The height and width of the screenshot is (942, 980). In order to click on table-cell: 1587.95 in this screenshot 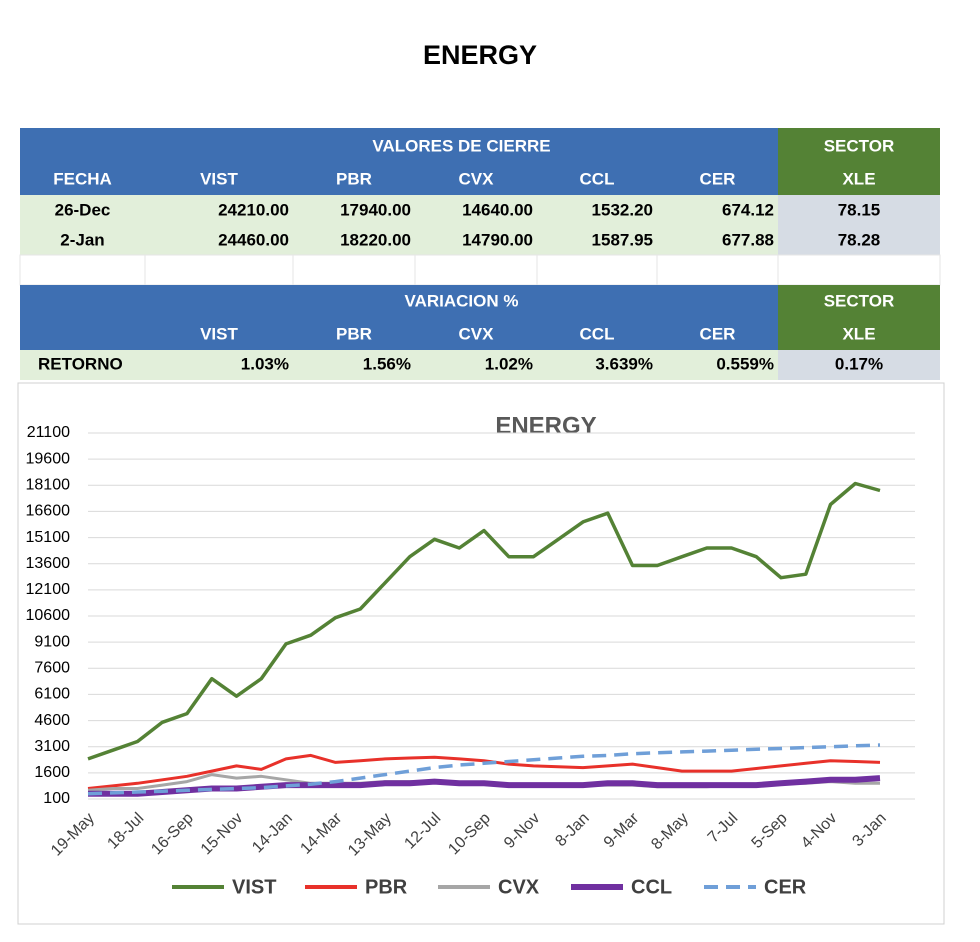, I will do `click(622, 239)`.